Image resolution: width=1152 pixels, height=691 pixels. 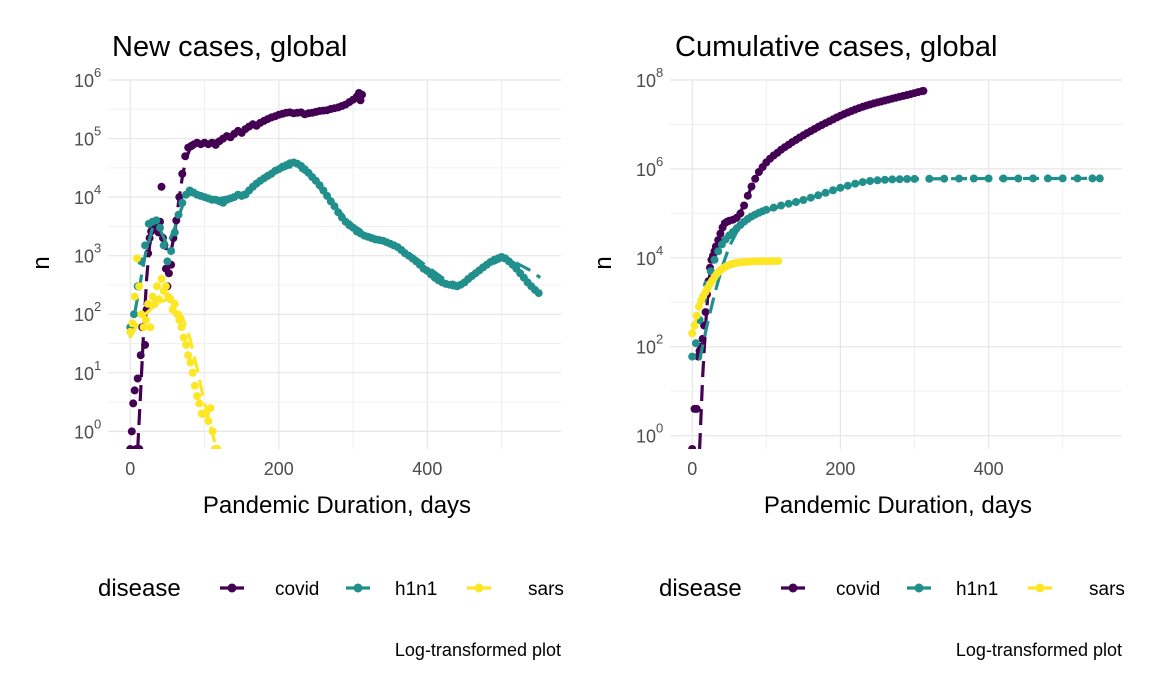 I want to click on caption: Log-transformed plot, so click(x=478, y=650).